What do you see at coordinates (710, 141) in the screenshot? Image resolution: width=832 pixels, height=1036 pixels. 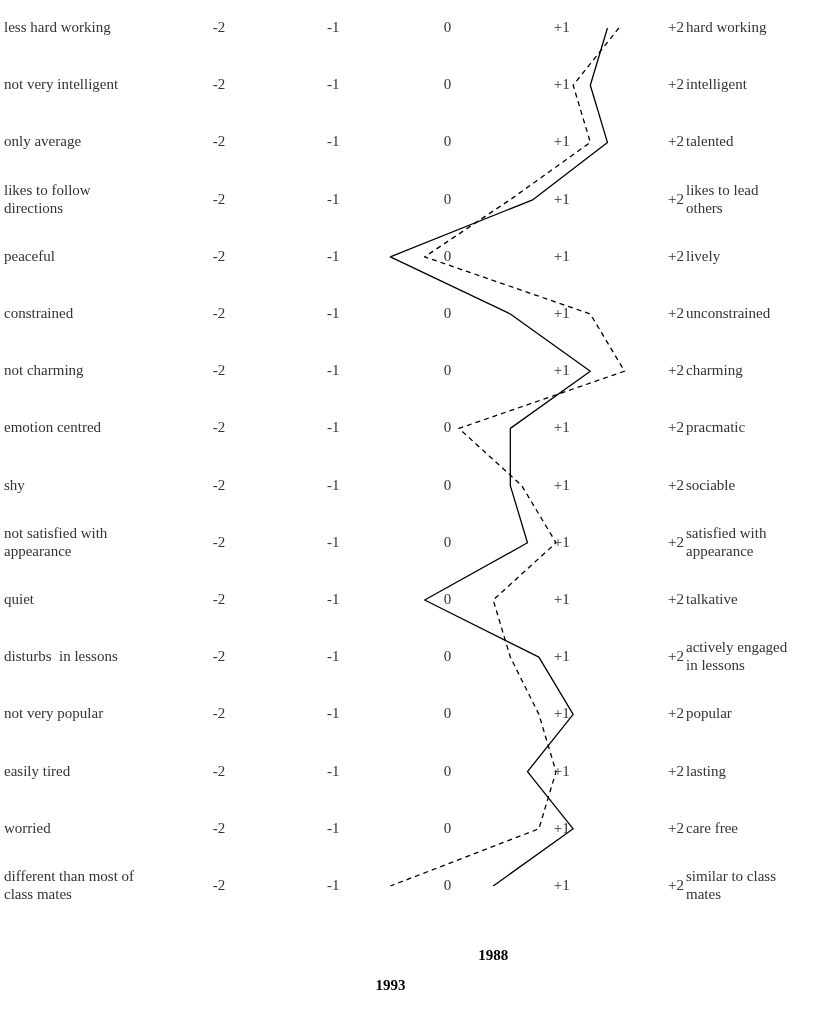 I see `y2-tick-label: talented` at bounding box center [710, 141].